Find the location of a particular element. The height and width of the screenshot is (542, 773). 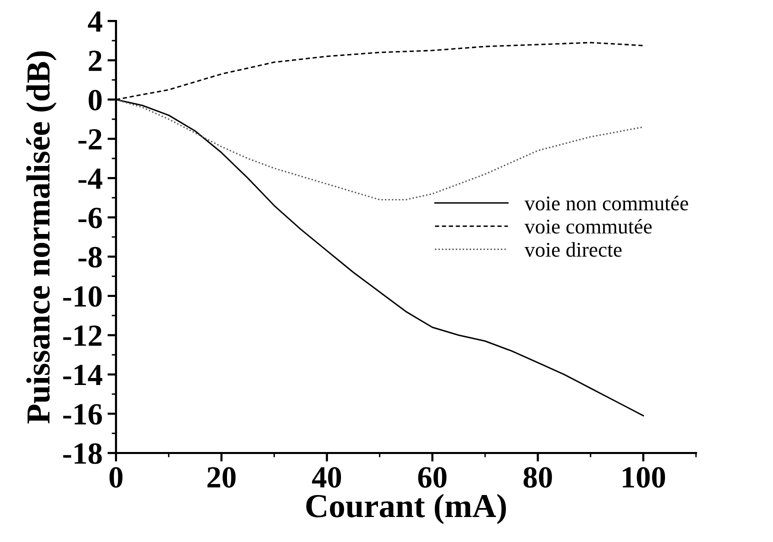

x-axis-title: Courant (mA) is located at coordinates (406, 509).